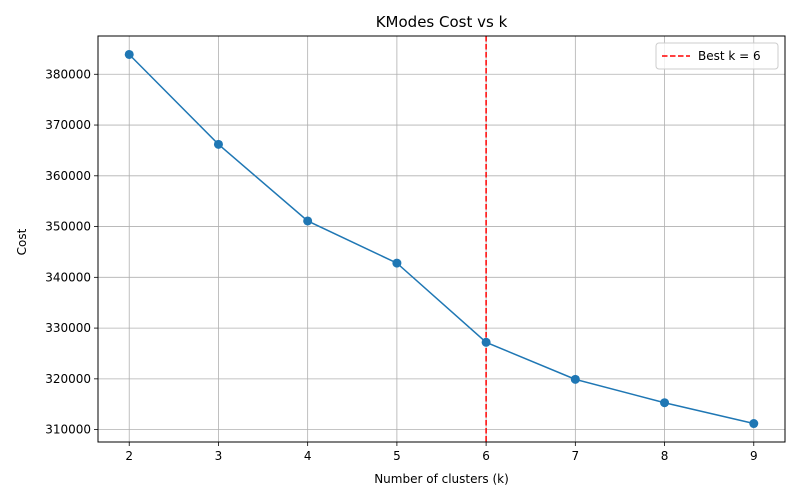  Describe the element at coordinates (486, 456) in the screenshot. I see `x-tick-label: 6` at that location.